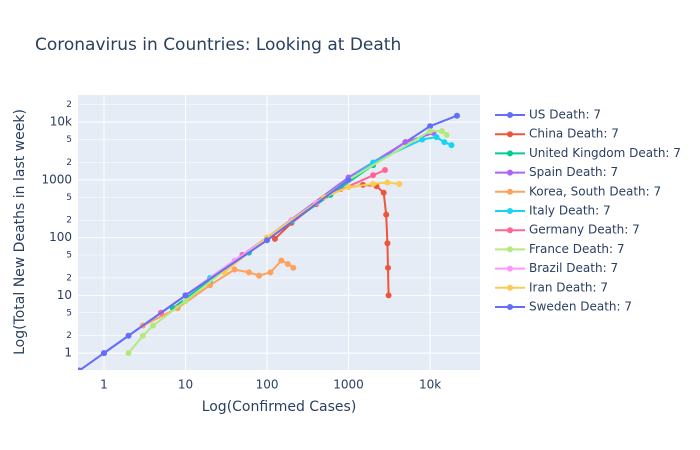  Describe the element at coordinates (430, 385) in the screenshot. I see `x-tick-label: 10k` at that location.